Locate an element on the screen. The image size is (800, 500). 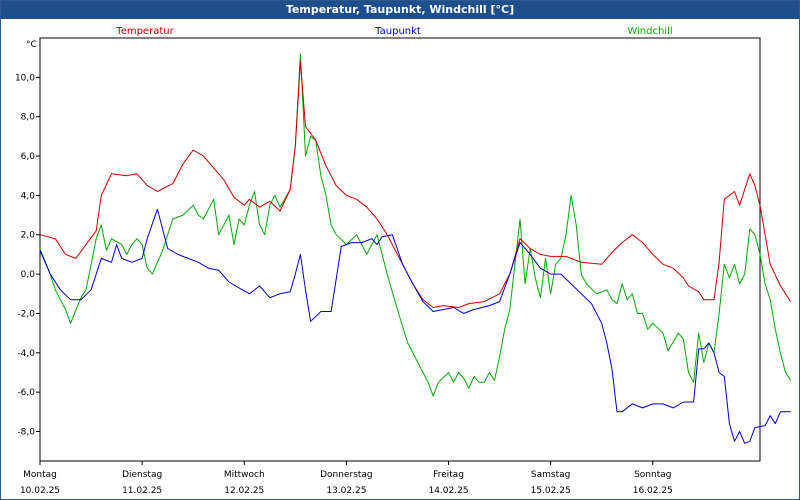
y-tick-label: -8,0 is located at coordinates (26, 432).